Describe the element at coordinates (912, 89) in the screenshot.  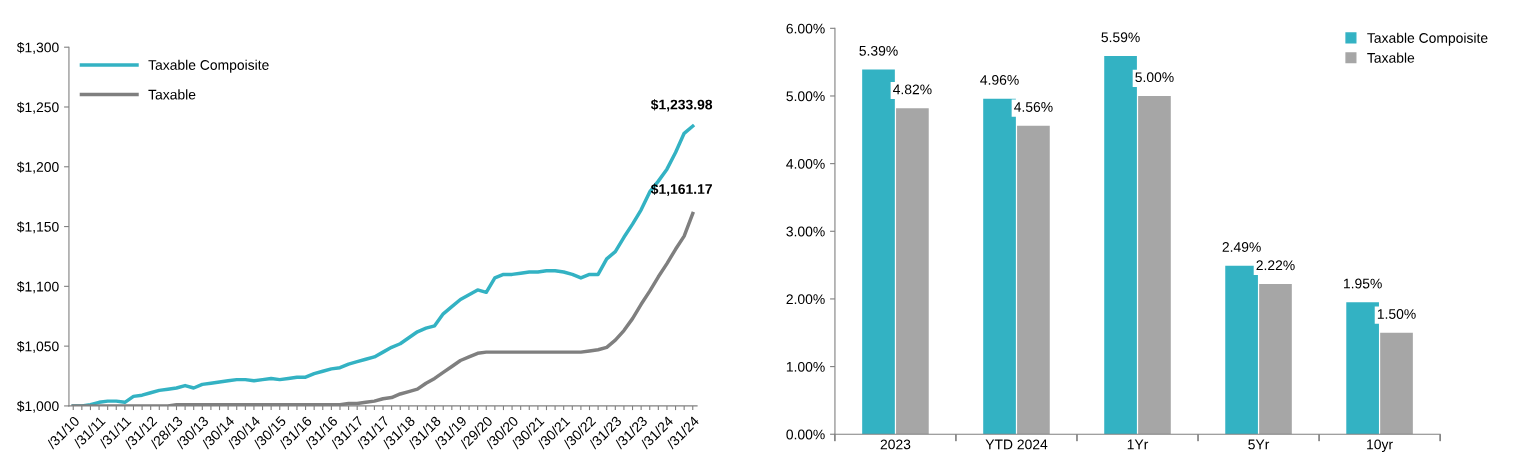
I see `data-label: 4.82%` at that location.